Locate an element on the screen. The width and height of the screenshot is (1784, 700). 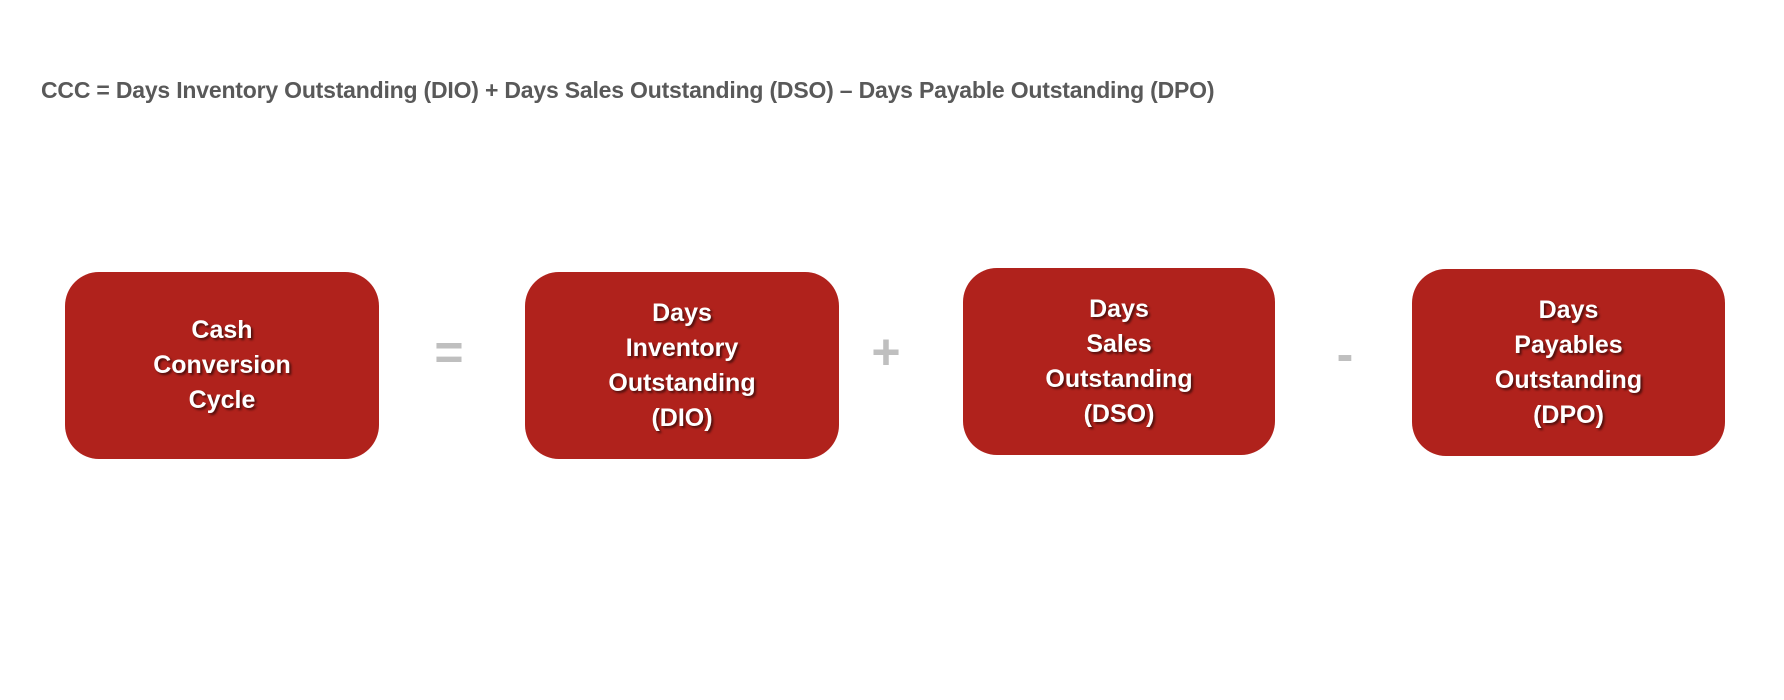
equals-operator: = is located at coordinates (449, 352).